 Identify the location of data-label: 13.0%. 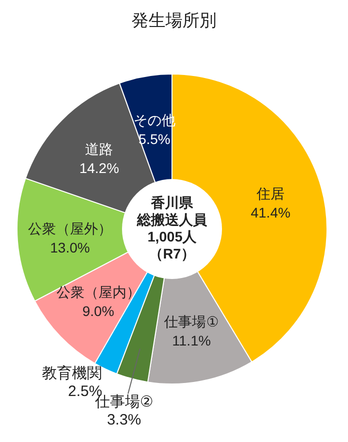
(70, 248).